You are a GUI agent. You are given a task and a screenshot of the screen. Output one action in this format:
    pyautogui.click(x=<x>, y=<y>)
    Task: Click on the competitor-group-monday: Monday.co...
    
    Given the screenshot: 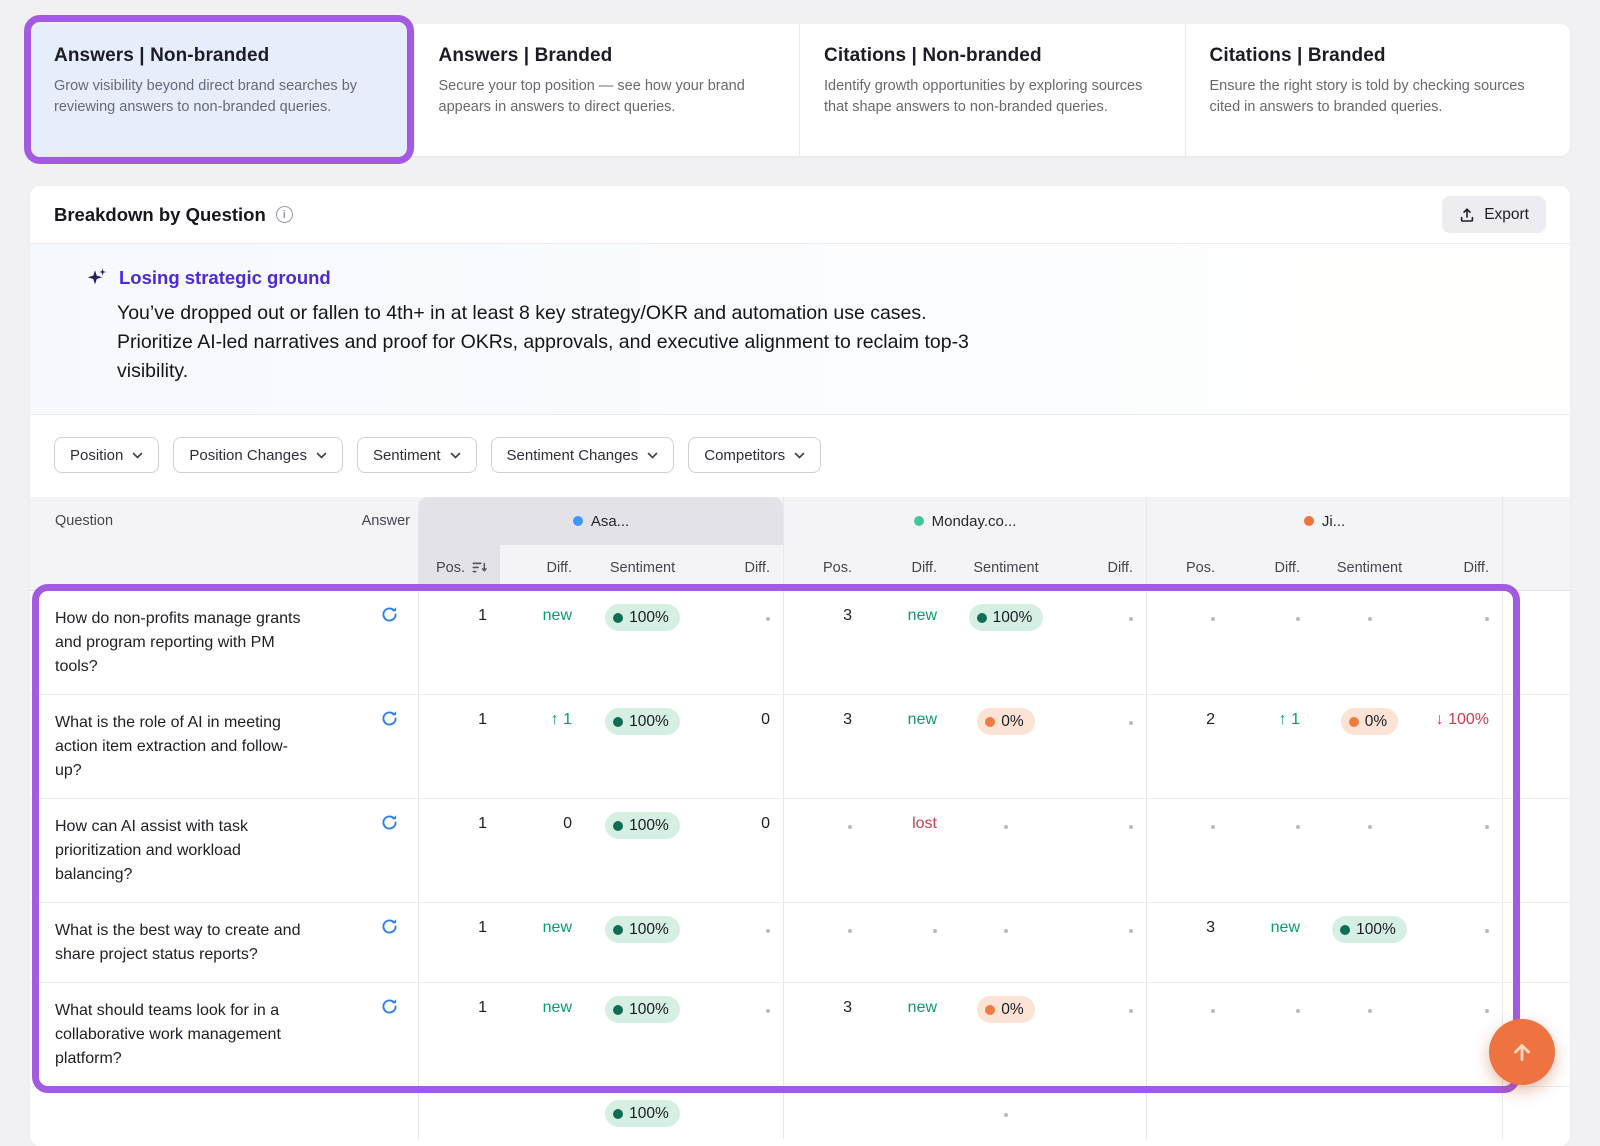 What is the action you would take?
    pyautogui.click(x=964, y=521)
    